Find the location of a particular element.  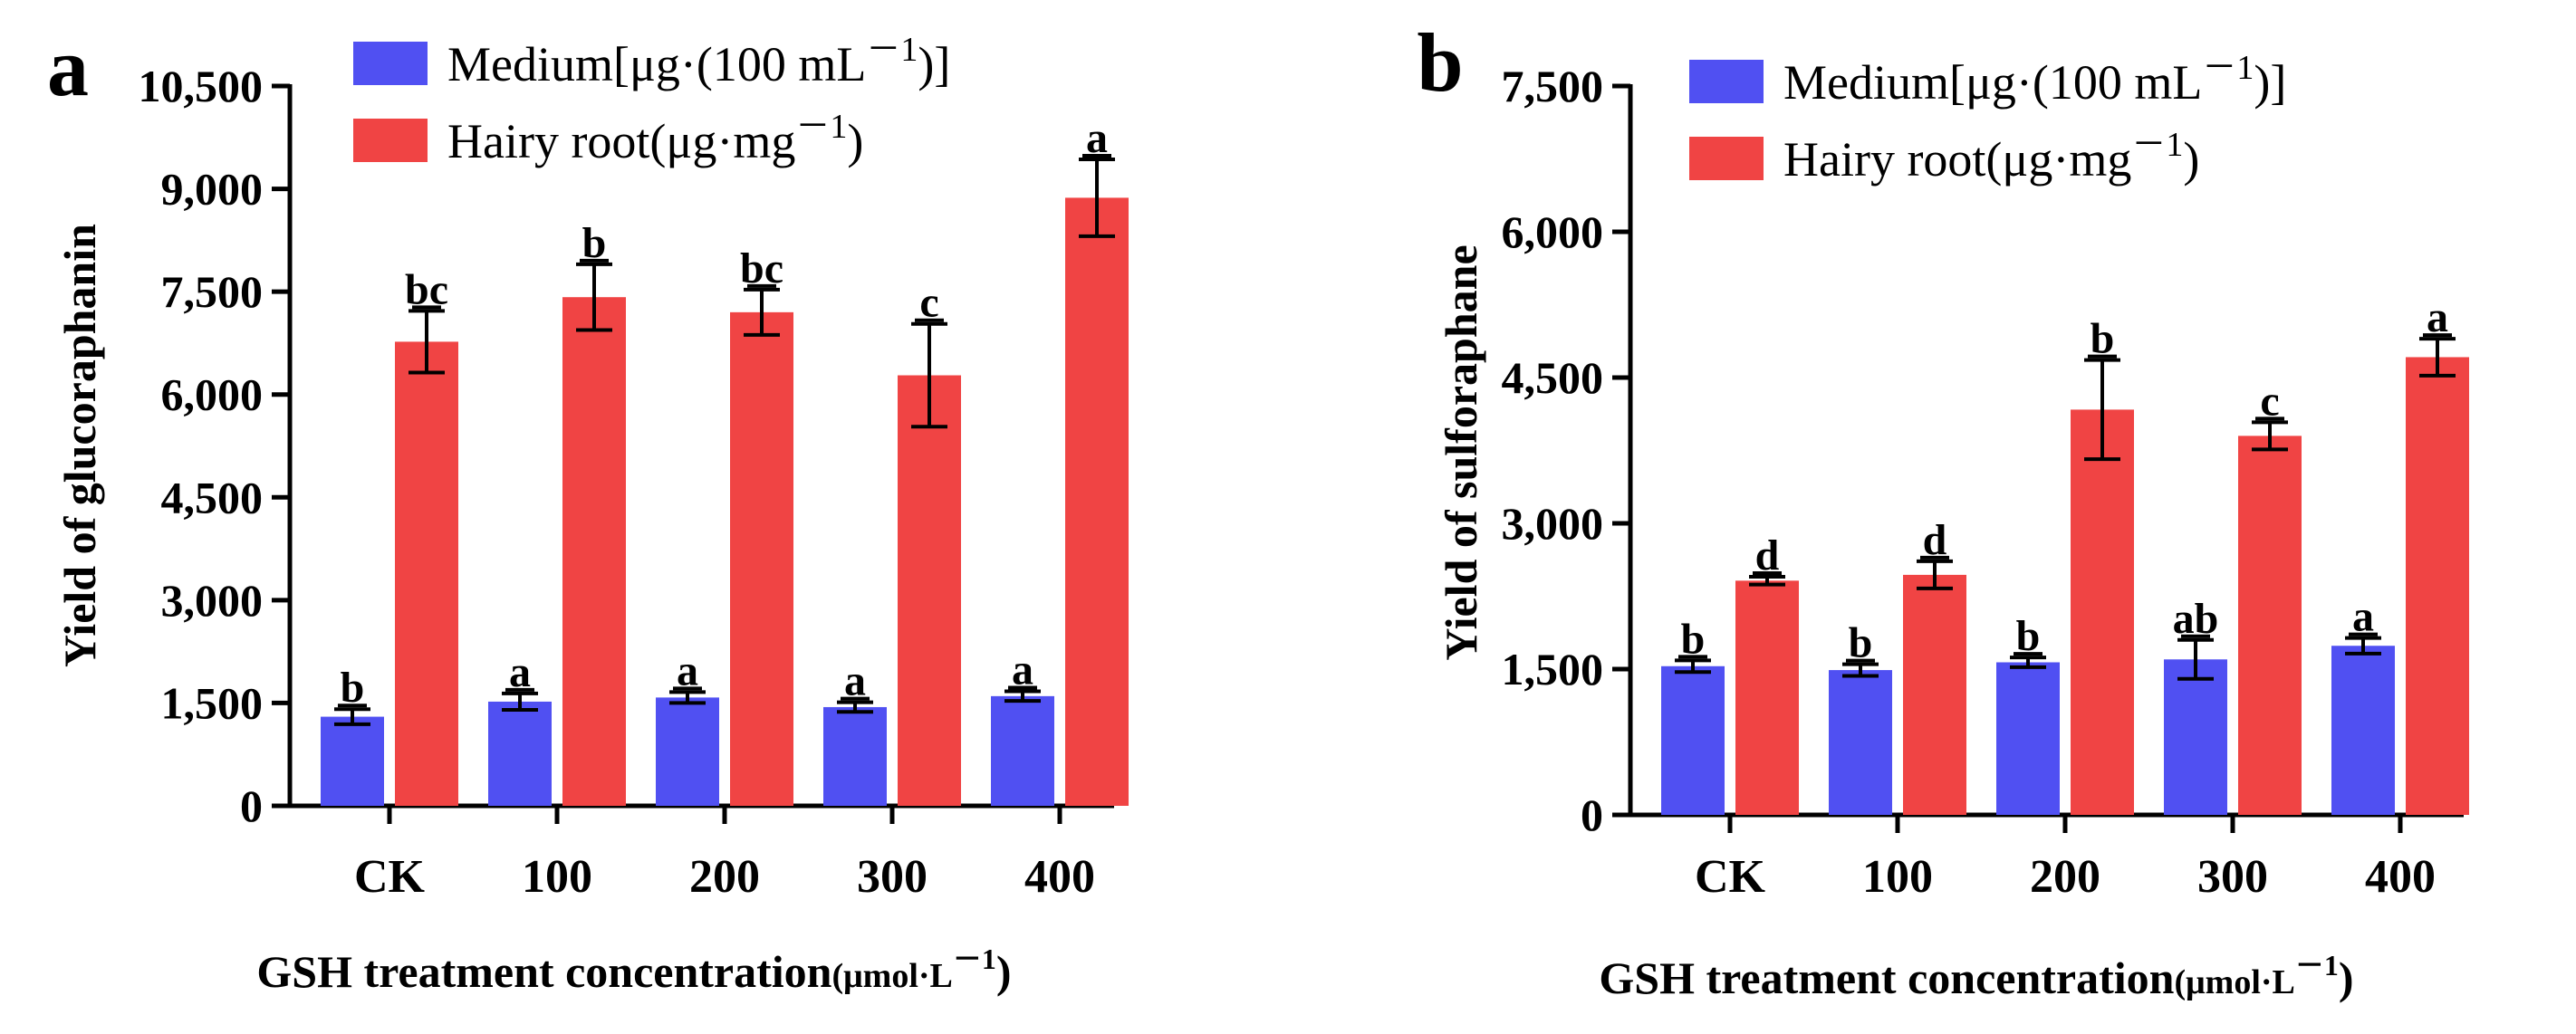

panel-letter: b is located at coordinates (1440, 63).